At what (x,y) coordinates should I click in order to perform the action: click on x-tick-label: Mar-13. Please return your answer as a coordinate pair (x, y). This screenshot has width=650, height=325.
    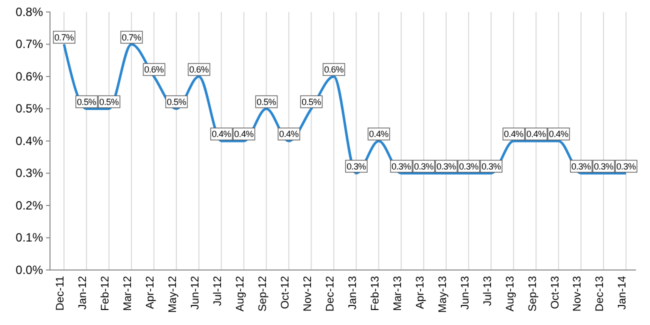
    Looking at the image, I should click on (398, 293).